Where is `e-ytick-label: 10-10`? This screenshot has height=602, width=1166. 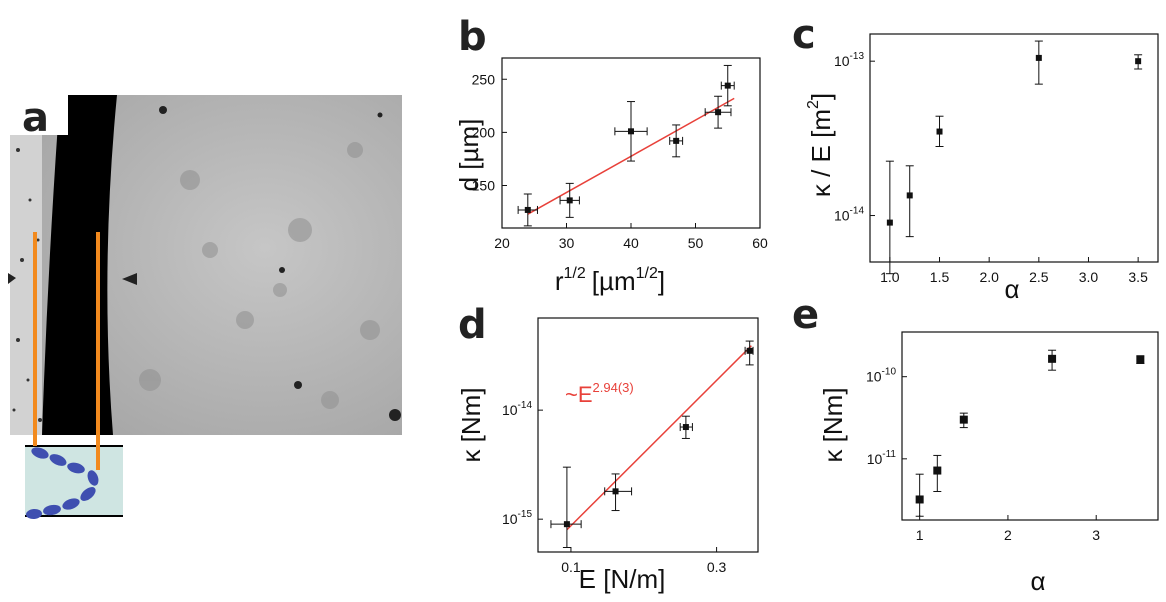 e-ytick-label: 10-10 is located at coordinates (881, 376).